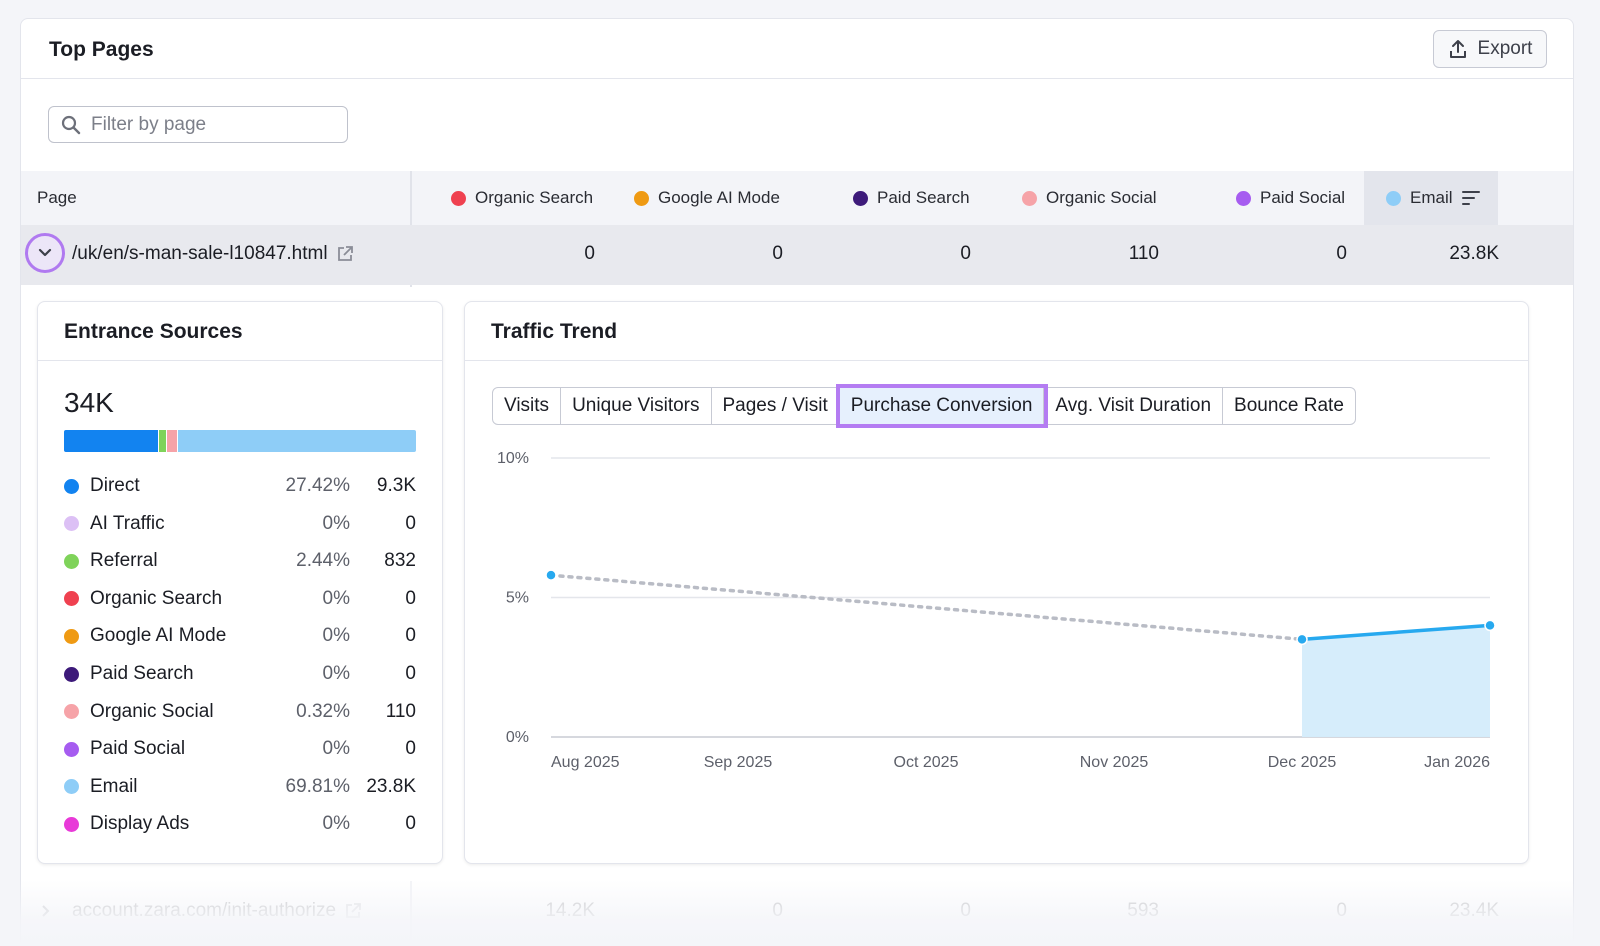 This screenshot has height=946, width=1600. What do you see at coordinates (522, 198) in the screenshot?
I see `column-header-organic-search: Organic Search` at bounding box center [522, 198].